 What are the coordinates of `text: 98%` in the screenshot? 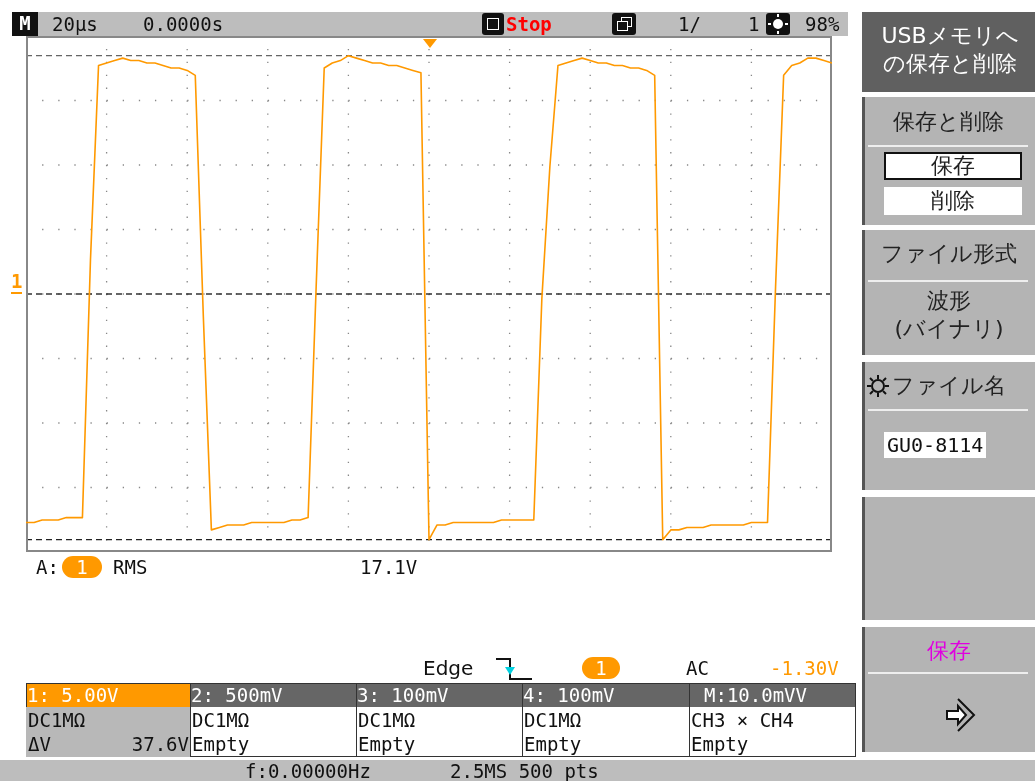 It's located at (822, 24).